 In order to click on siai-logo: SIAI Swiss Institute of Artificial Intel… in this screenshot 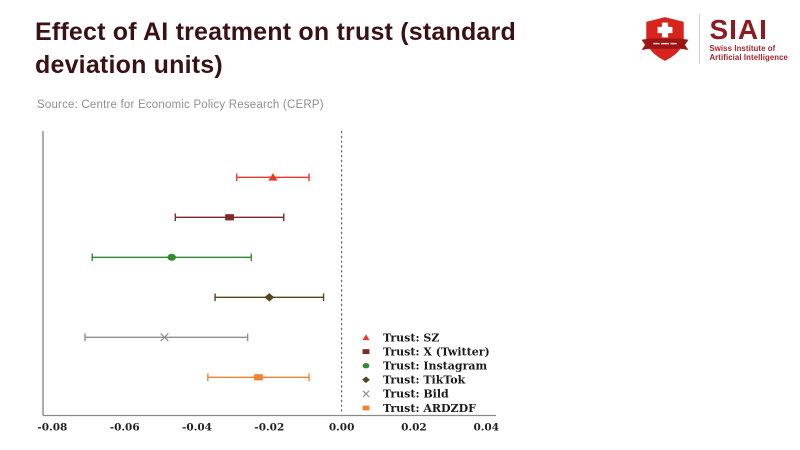, I will do `click(714, 39)`.